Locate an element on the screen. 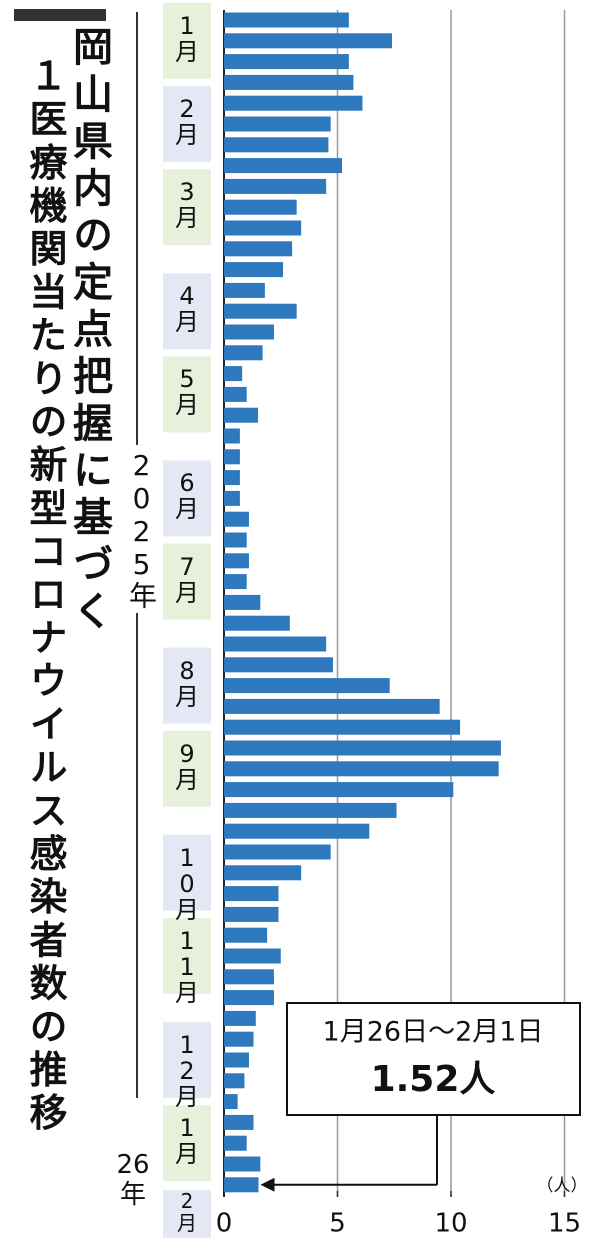 The height and width of the screenshot is (1249, 600). month-label: 12月 is located at coordinates (187, 1071).